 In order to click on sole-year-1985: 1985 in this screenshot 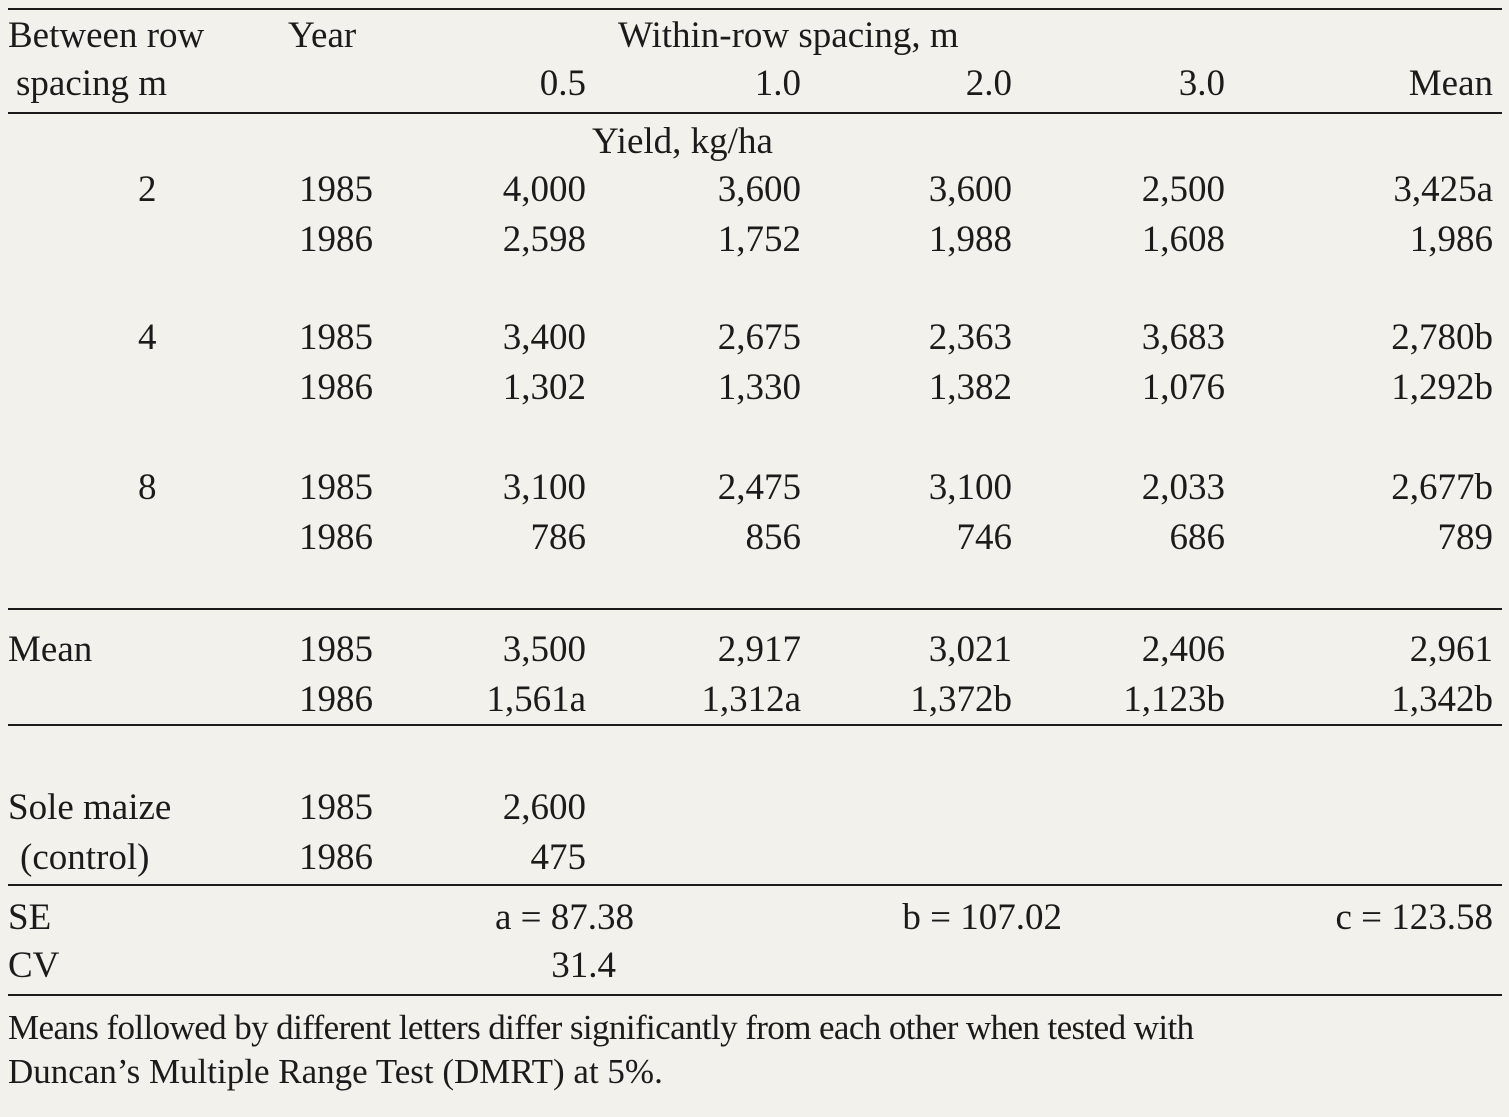, I will do `click(336, 807)`.